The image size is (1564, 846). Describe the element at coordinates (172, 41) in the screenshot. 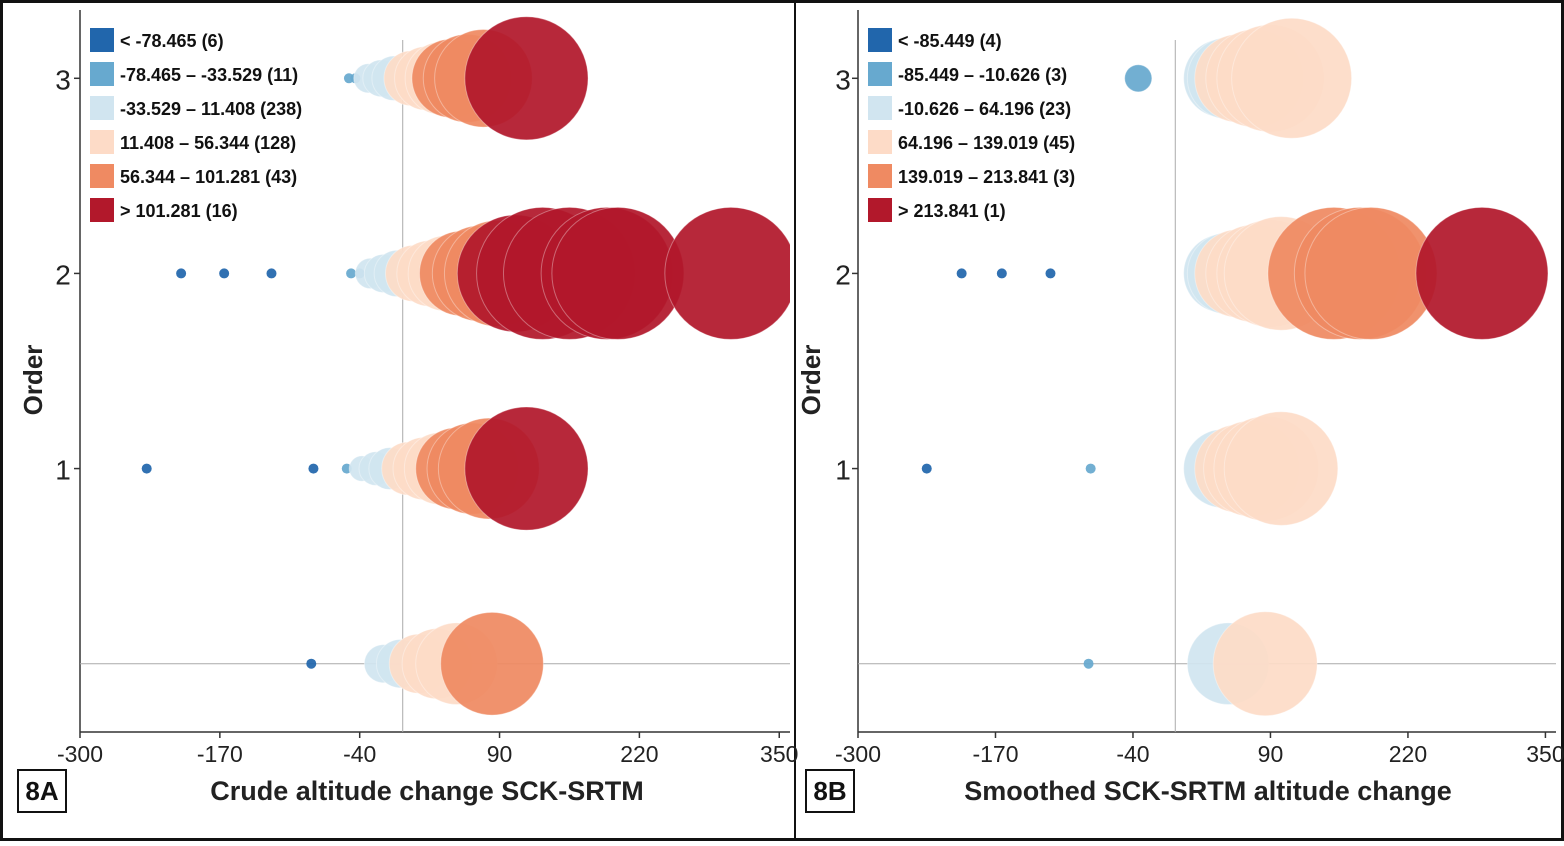

I see `legend-label: < -78.465 (6)` at that location.